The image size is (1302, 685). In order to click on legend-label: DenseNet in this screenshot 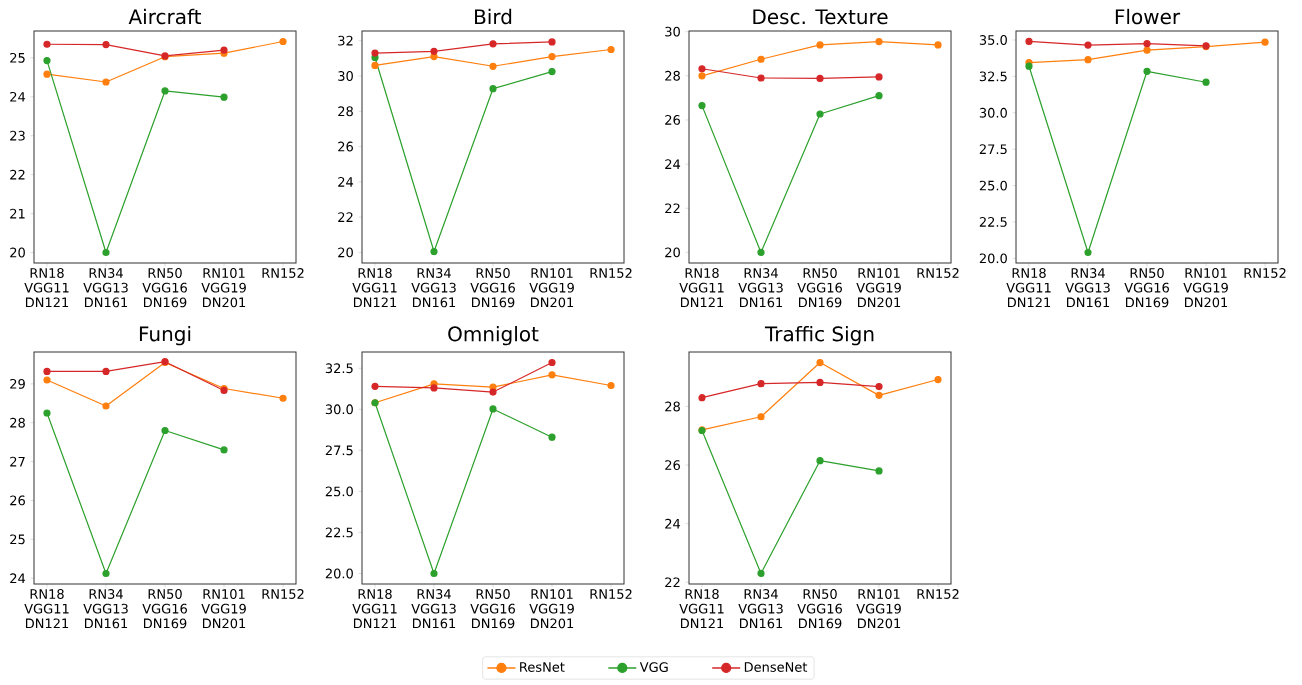, I will do `click(776, 667)`.